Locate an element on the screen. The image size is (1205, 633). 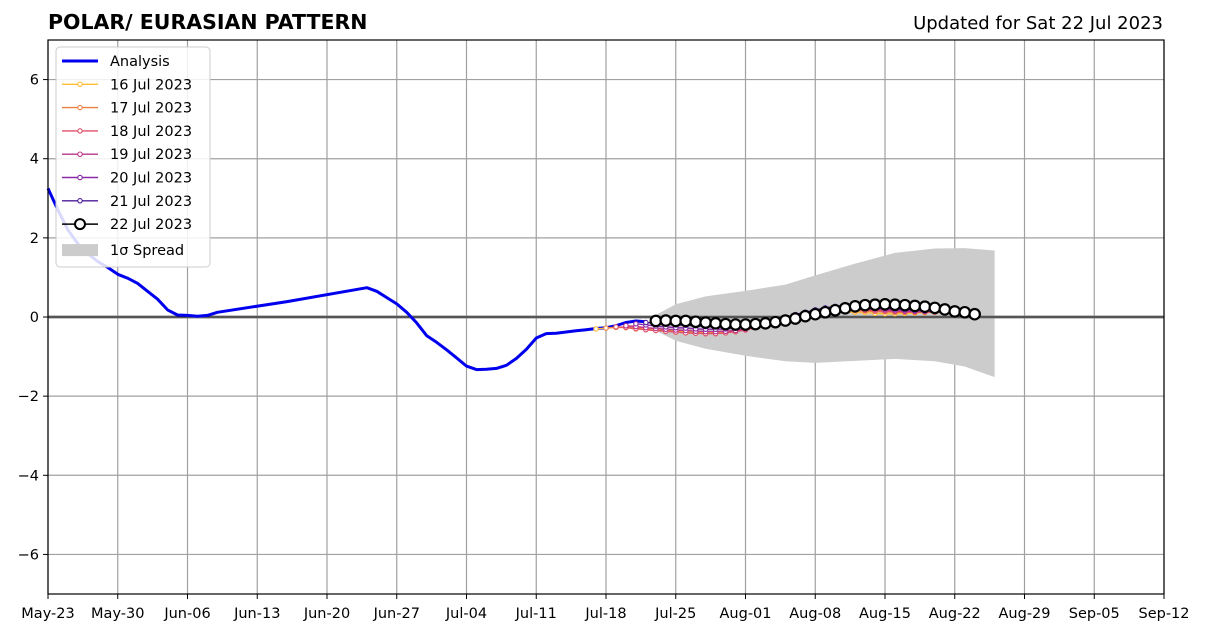
x-tick-label: Aug-01 is located at coordinates (746, 614).